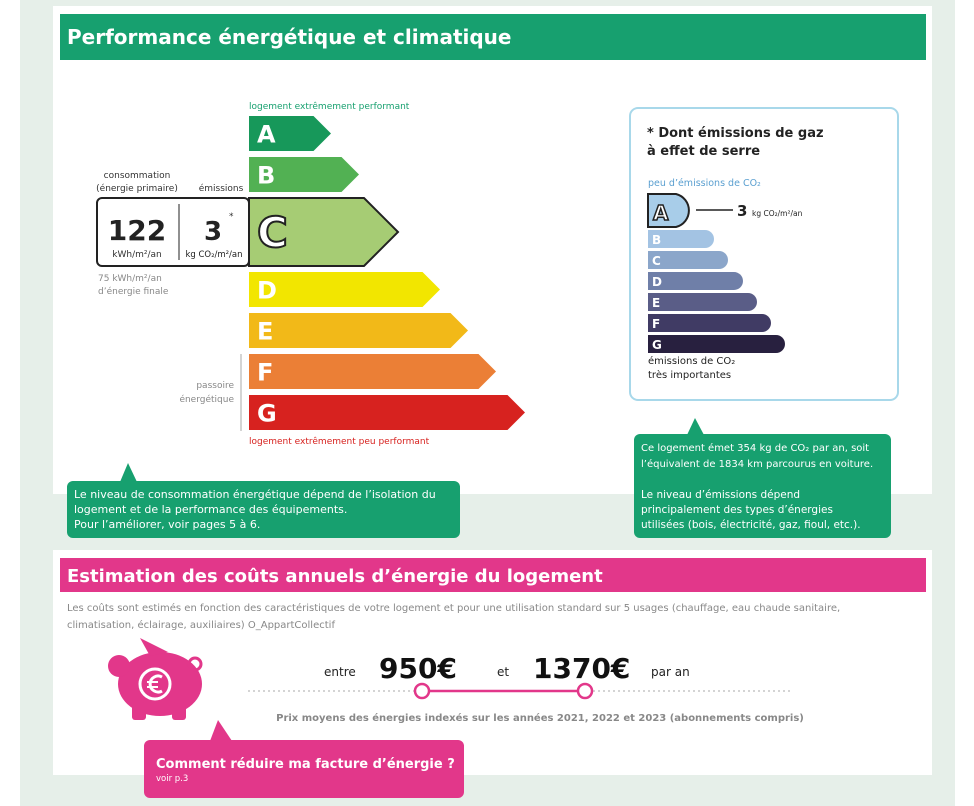 Image resolution: width=974 pixels, height=806 pixels. Describe the element at coordinates (305, 764) in the screenshot. I see `callout-title: Comment réduire ma facture d’énergie ?` at that location.